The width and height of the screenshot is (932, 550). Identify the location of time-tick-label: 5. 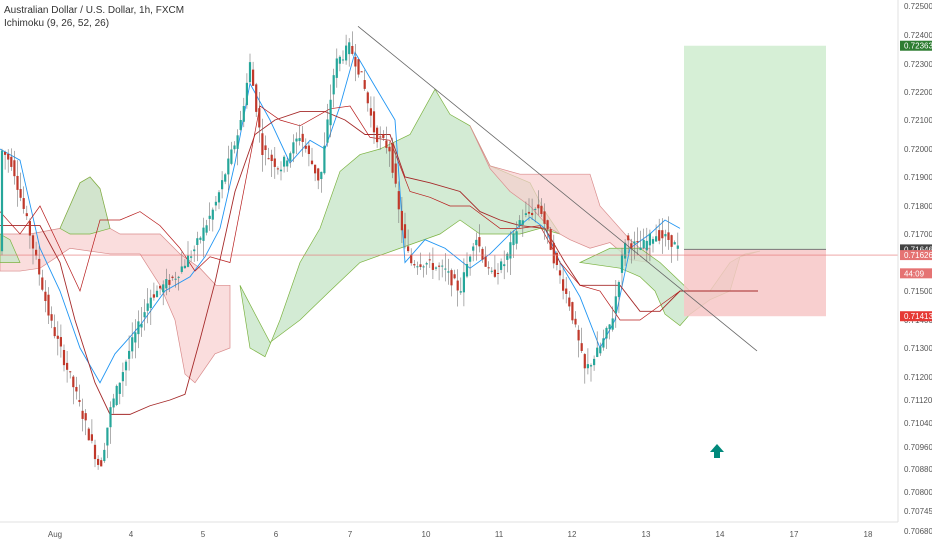
(203, 534).